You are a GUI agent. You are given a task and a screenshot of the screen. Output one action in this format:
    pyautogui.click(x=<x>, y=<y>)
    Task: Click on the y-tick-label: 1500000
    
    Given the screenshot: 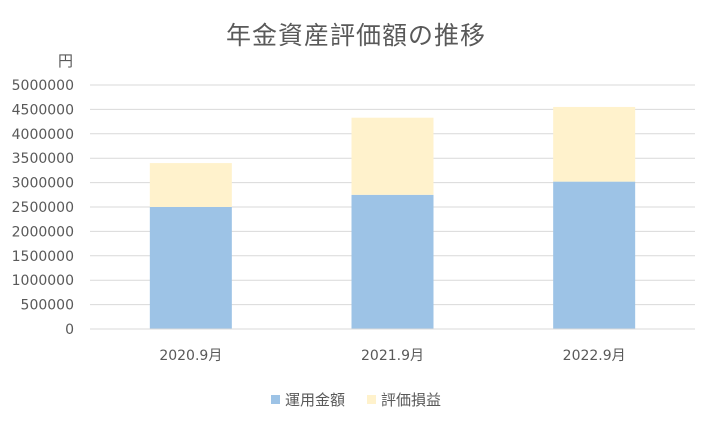 What is the action you would take?
    pyautogui.click(x=43, y=257)
    